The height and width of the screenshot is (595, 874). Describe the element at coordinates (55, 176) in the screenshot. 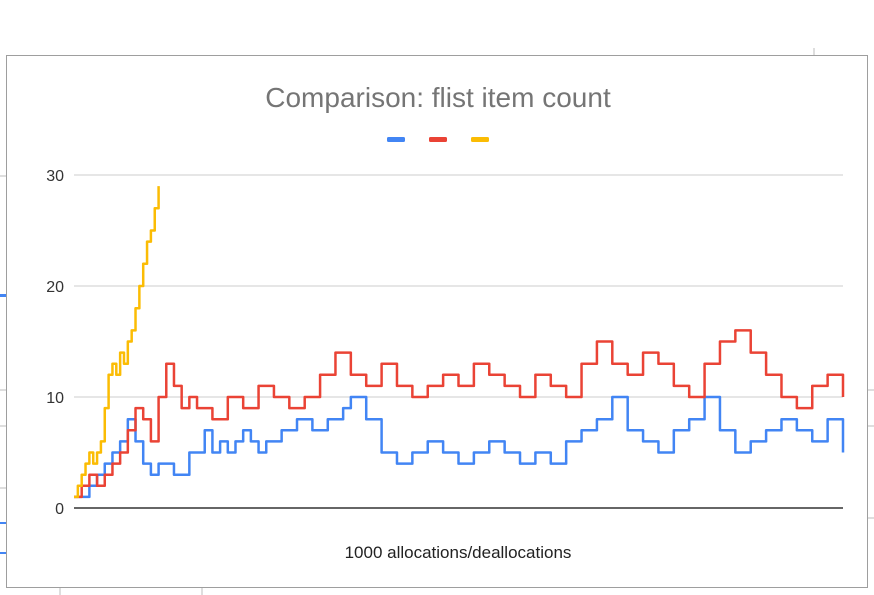

I see `y-tick-label: 30` at that location.